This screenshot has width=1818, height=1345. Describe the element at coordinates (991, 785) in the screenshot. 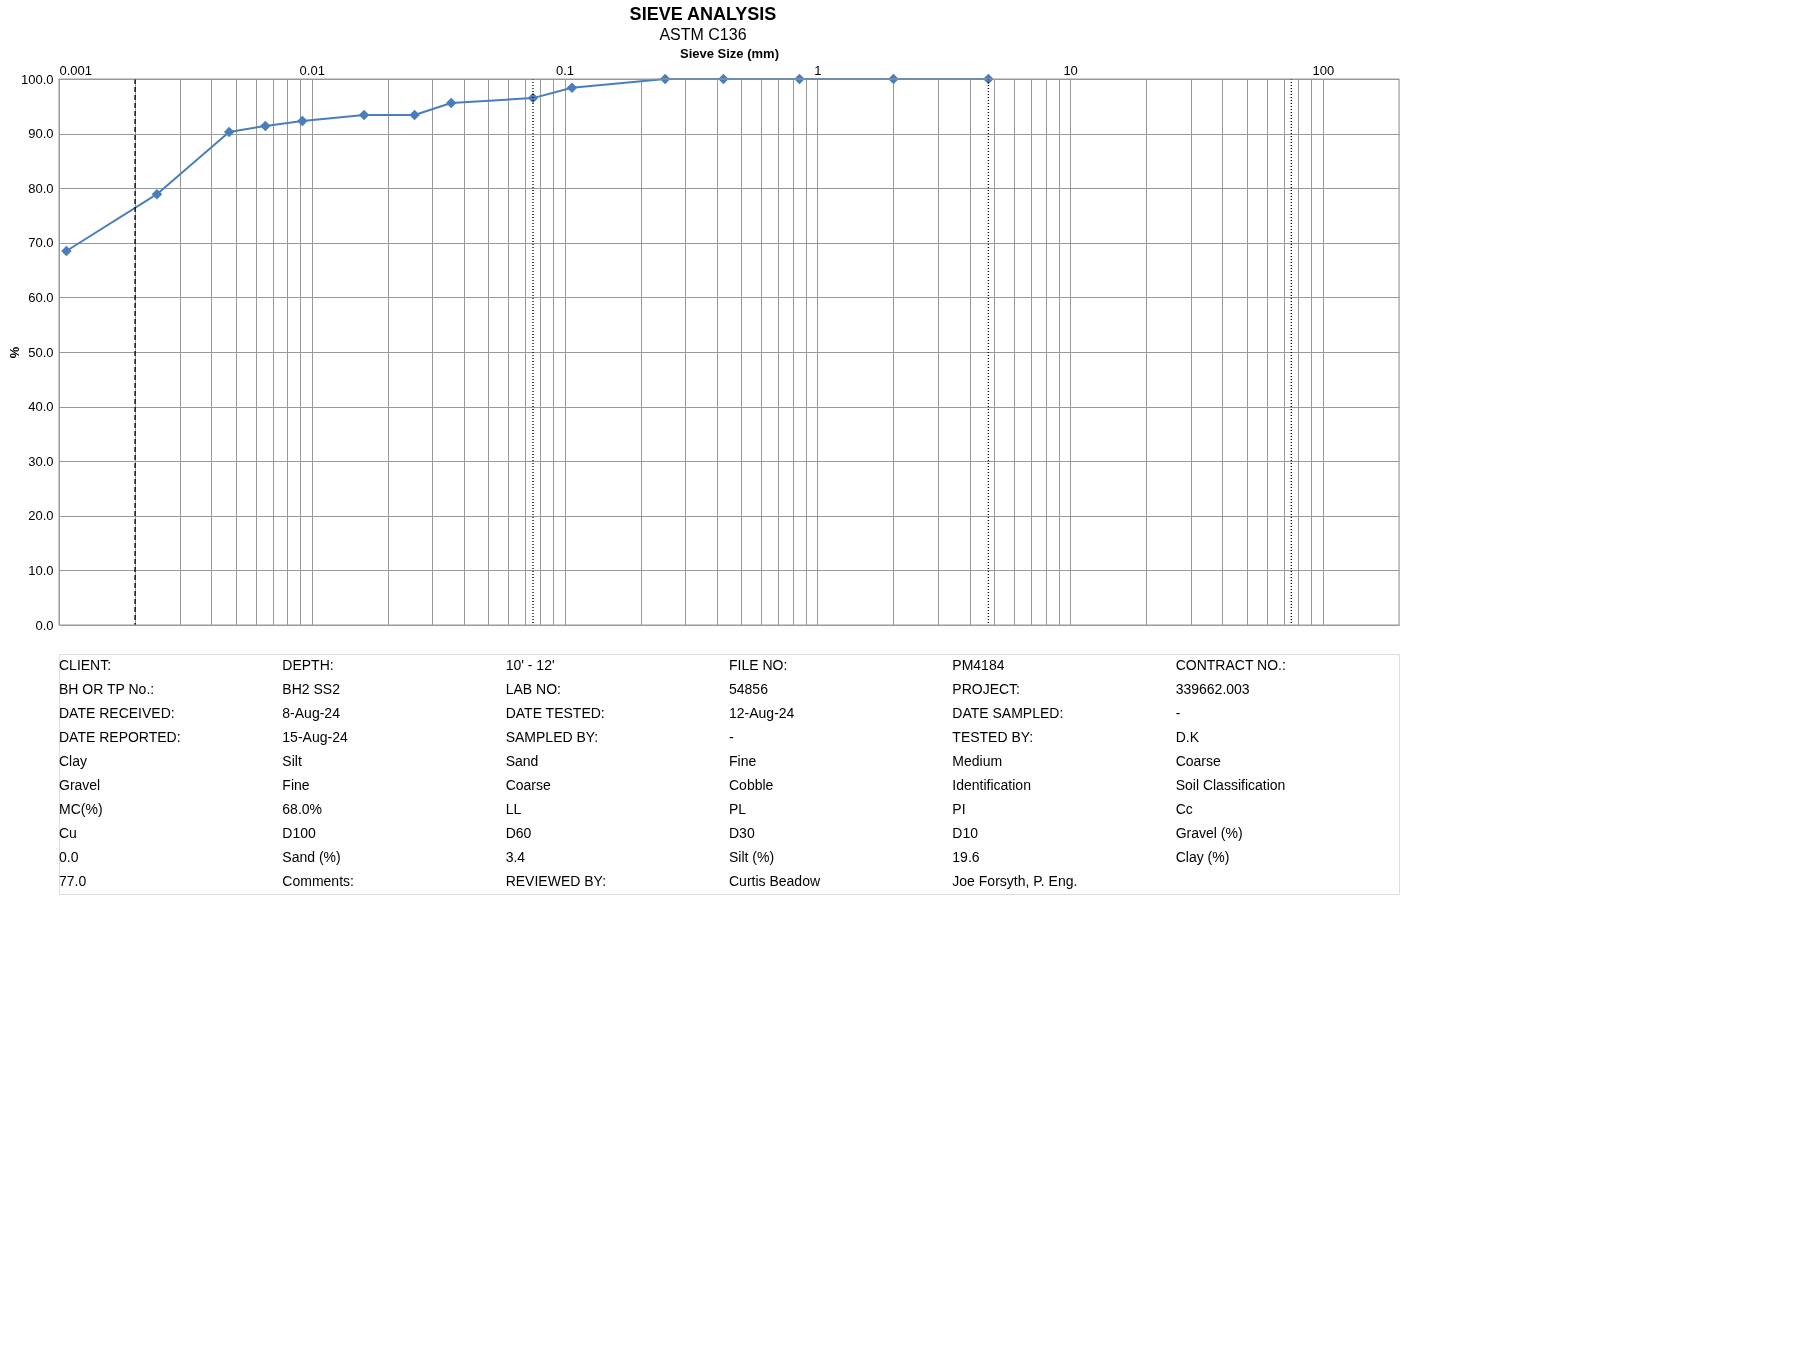

I see `text: Identification` at that location.